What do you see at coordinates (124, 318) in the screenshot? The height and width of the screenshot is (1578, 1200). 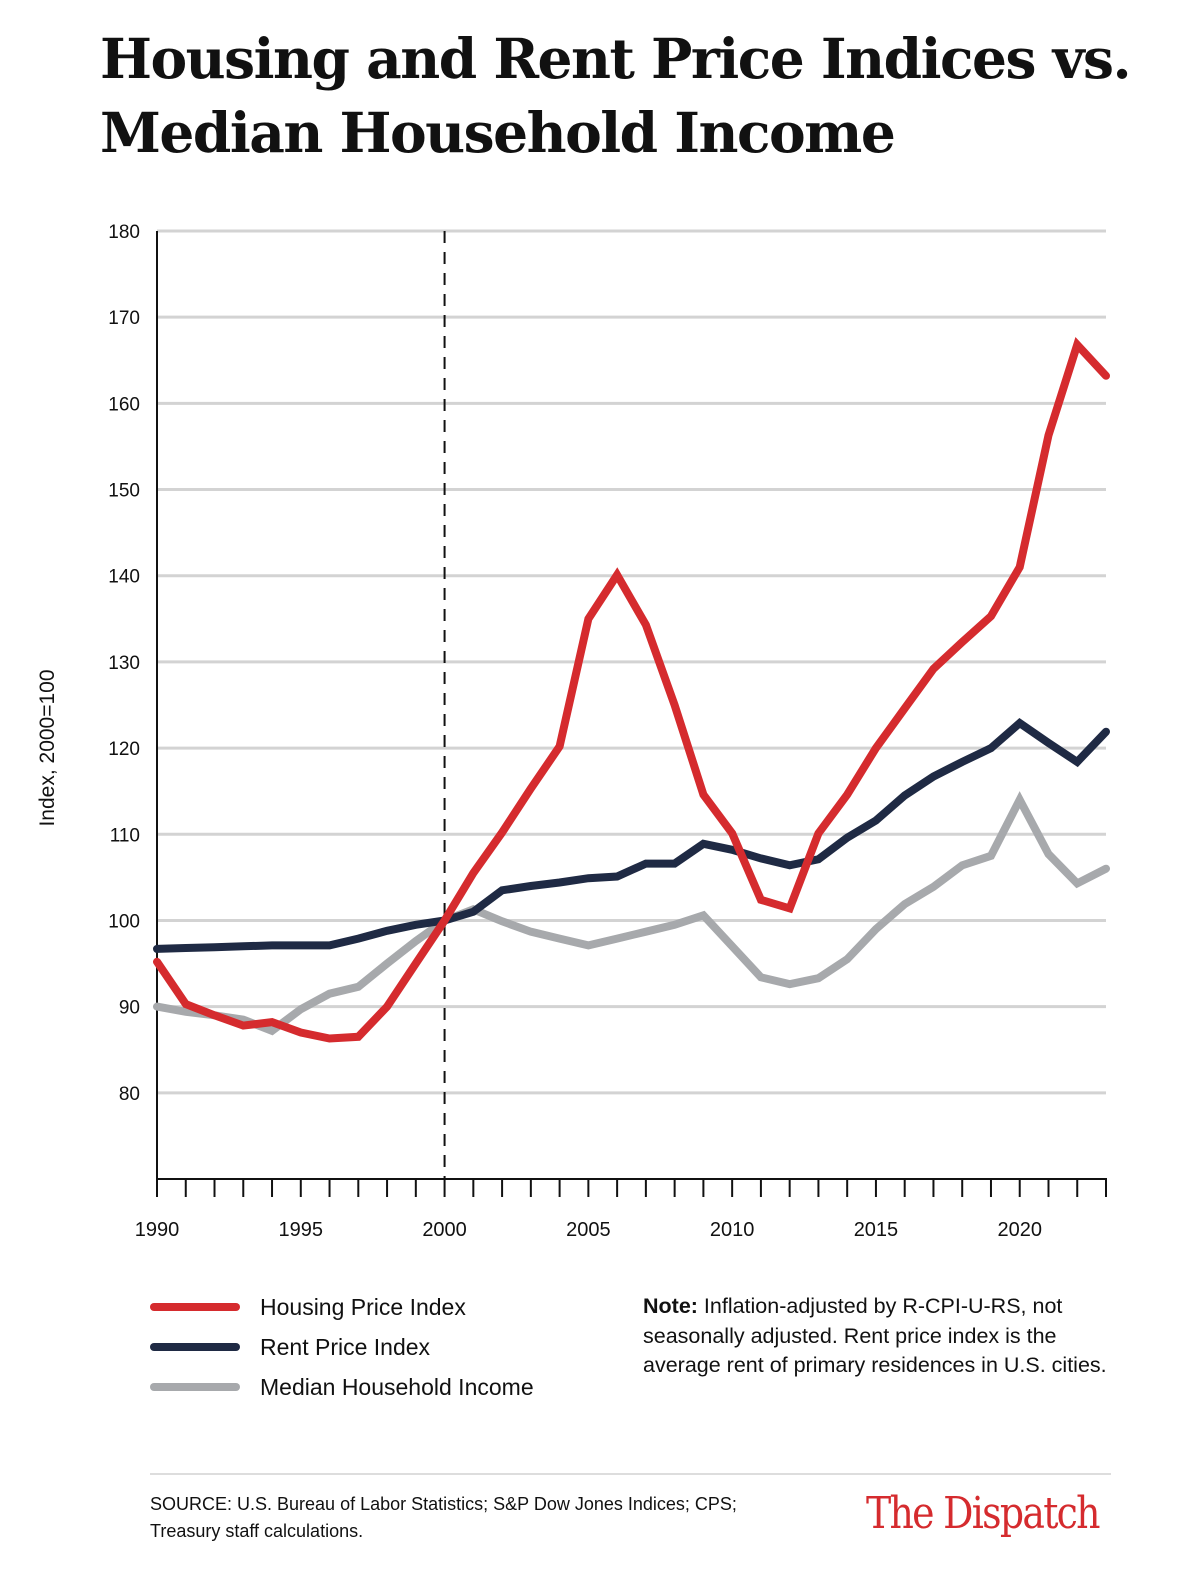 I see `y-tick-label: 170` at bounding box center [124, 318].